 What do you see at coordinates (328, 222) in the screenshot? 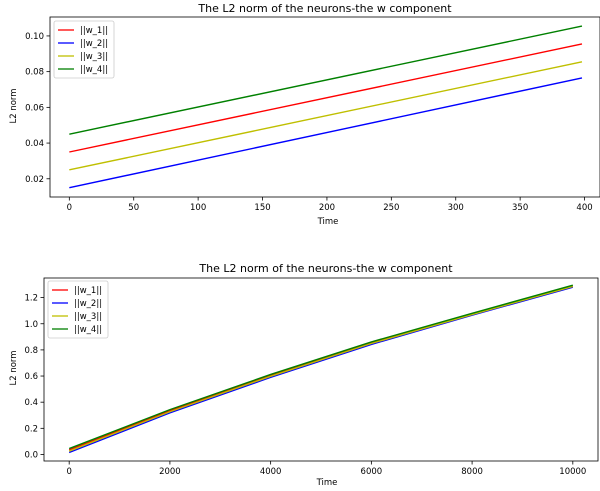
I see `chart-1-xlabel: Time` at bounding box center [328, 222].